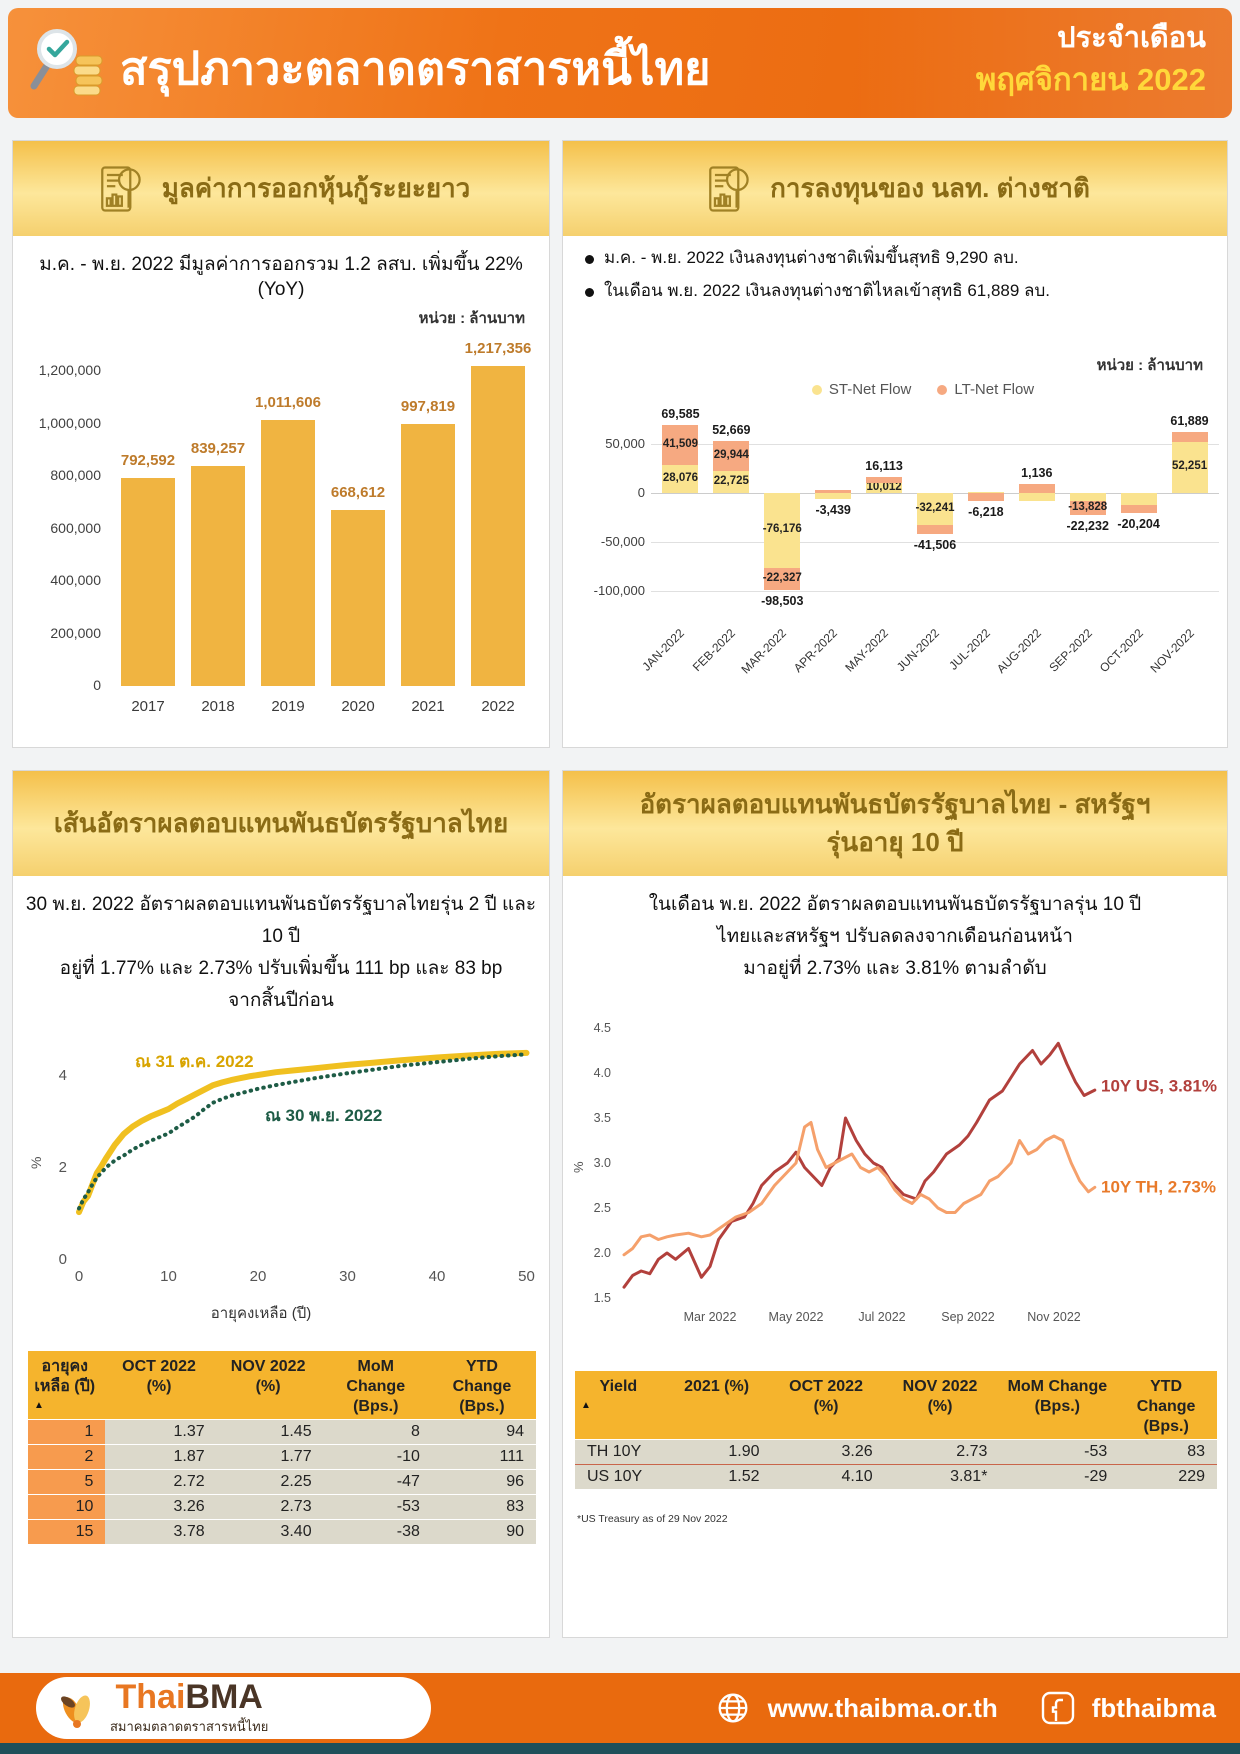 Image resolution: width=1240 pixels, height=1754 pixels. What do you see at coordinates (161, 1531) in the screenshot?
I see `table-cell: 3.78` at bounding box center [161, 1531].